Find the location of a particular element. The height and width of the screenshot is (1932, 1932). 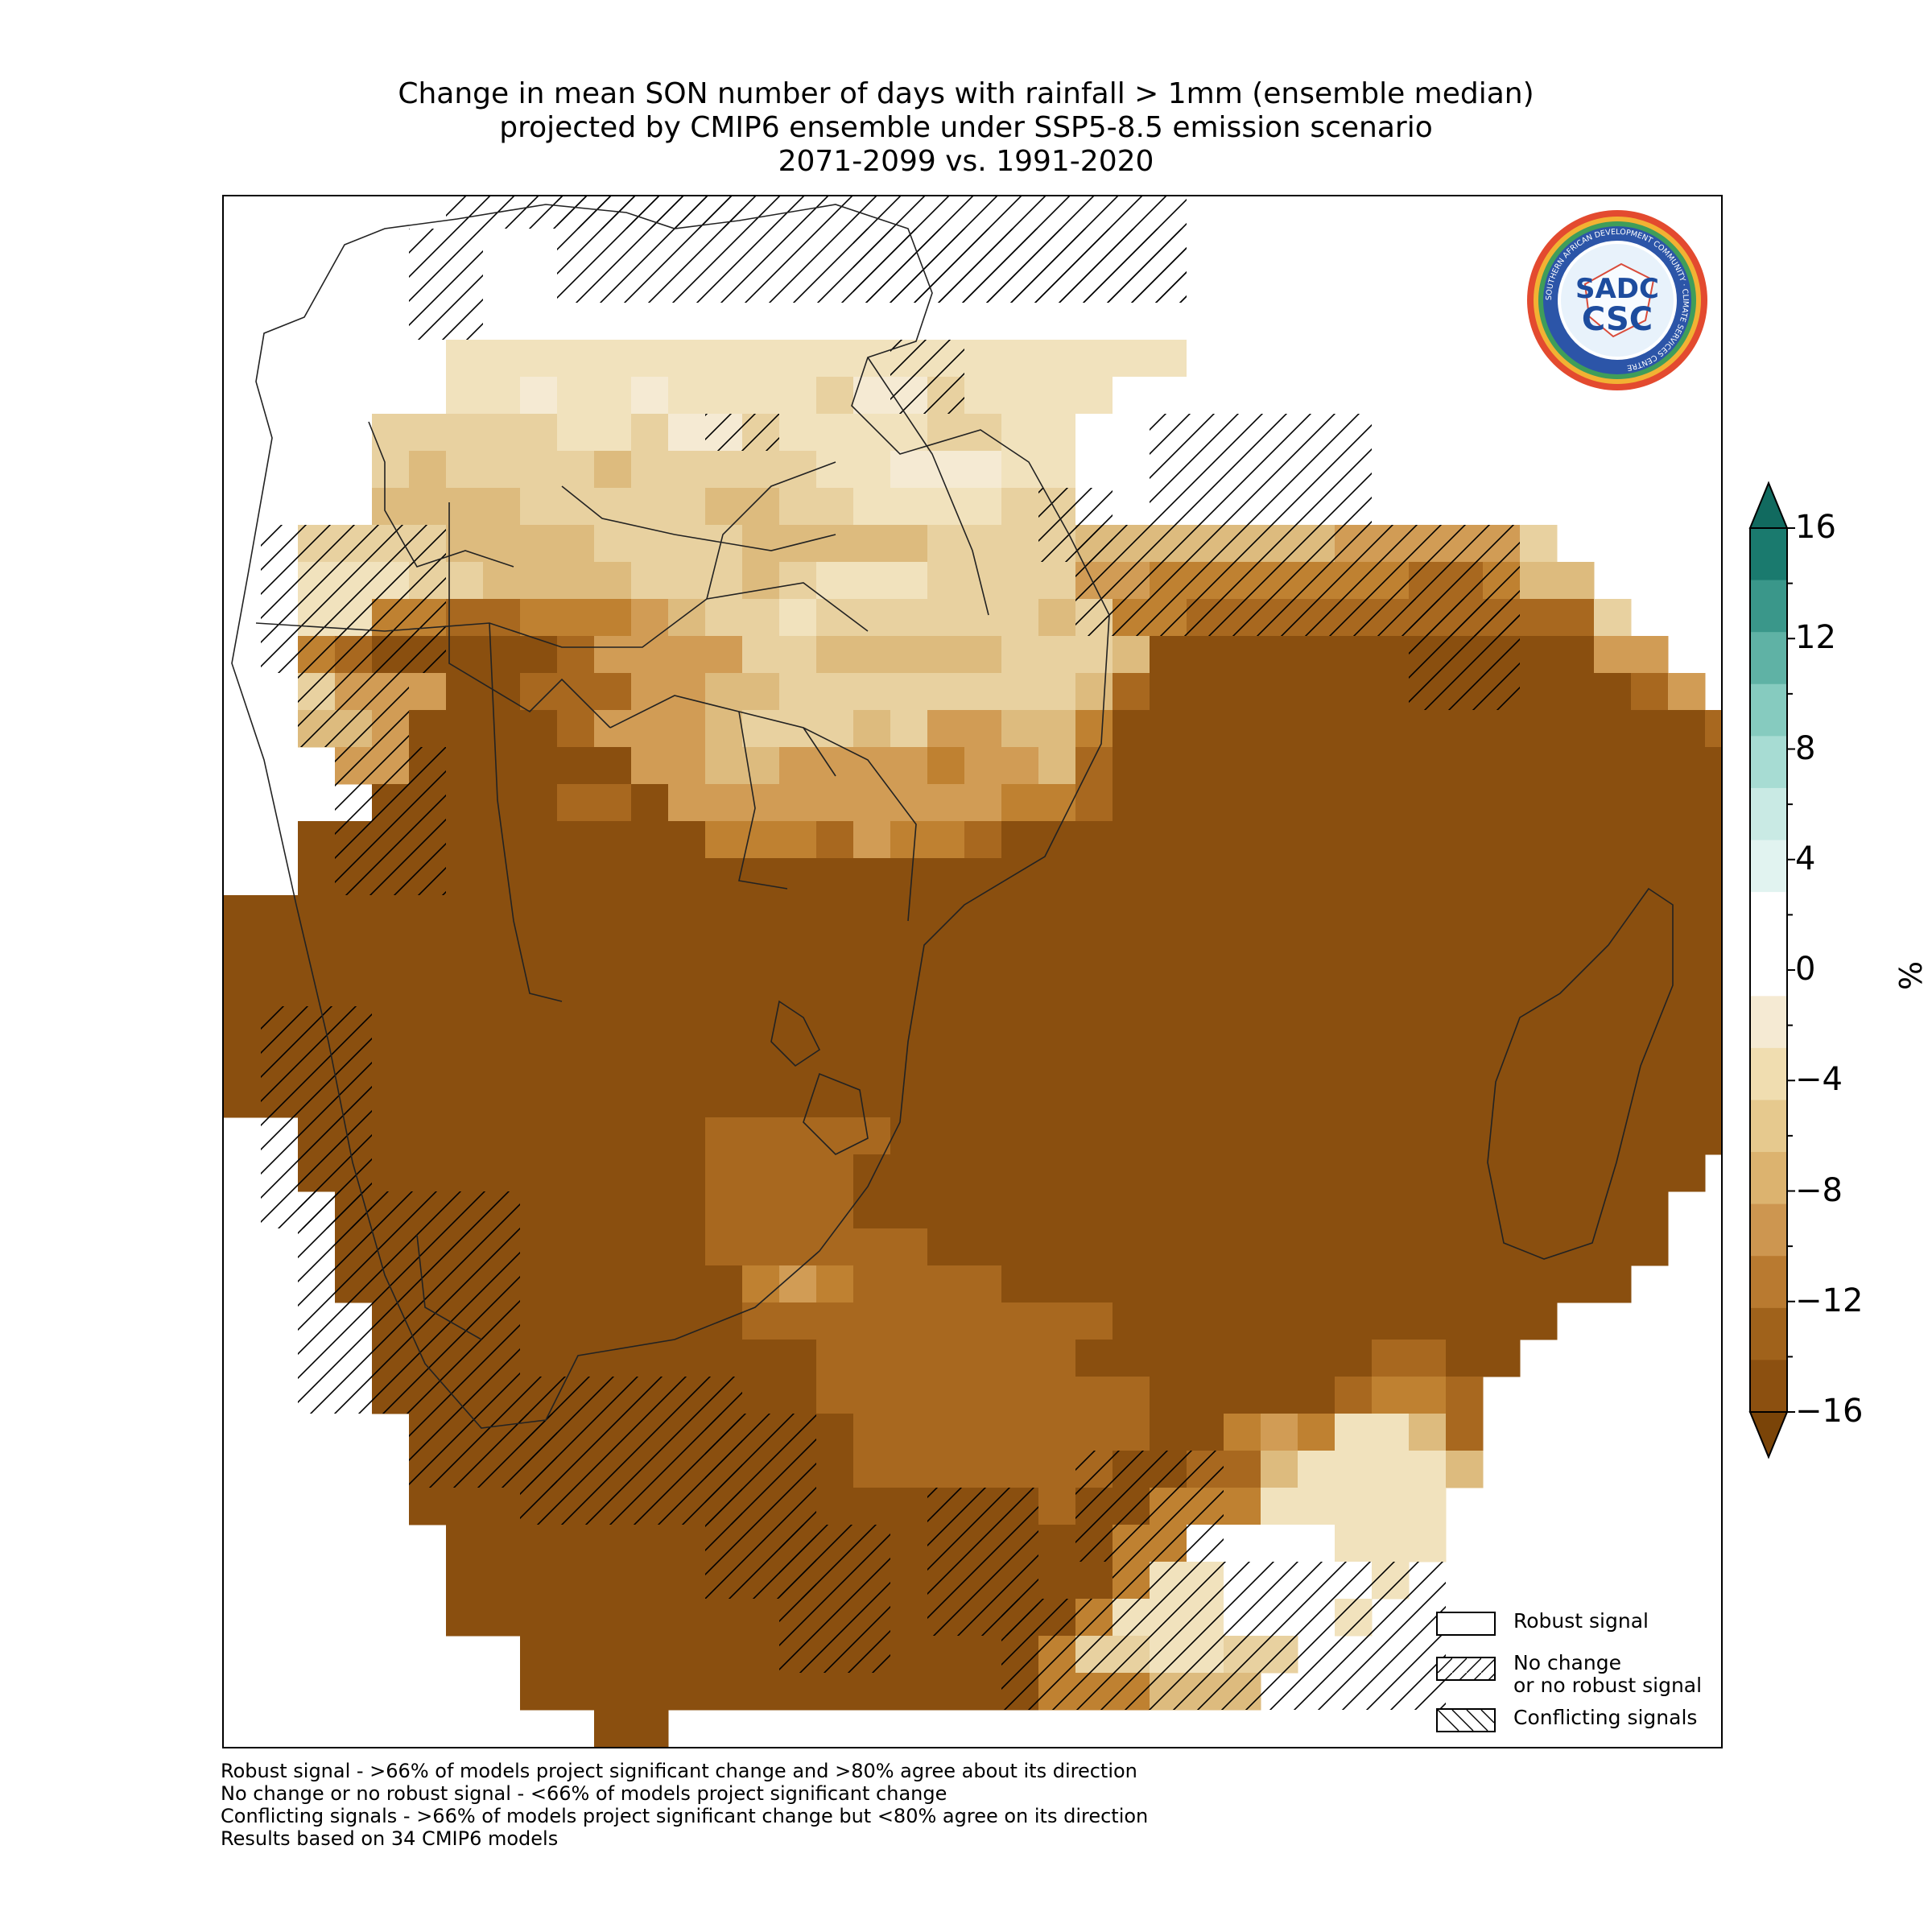

colorbar-segment is located at coordinates (1769, 918).